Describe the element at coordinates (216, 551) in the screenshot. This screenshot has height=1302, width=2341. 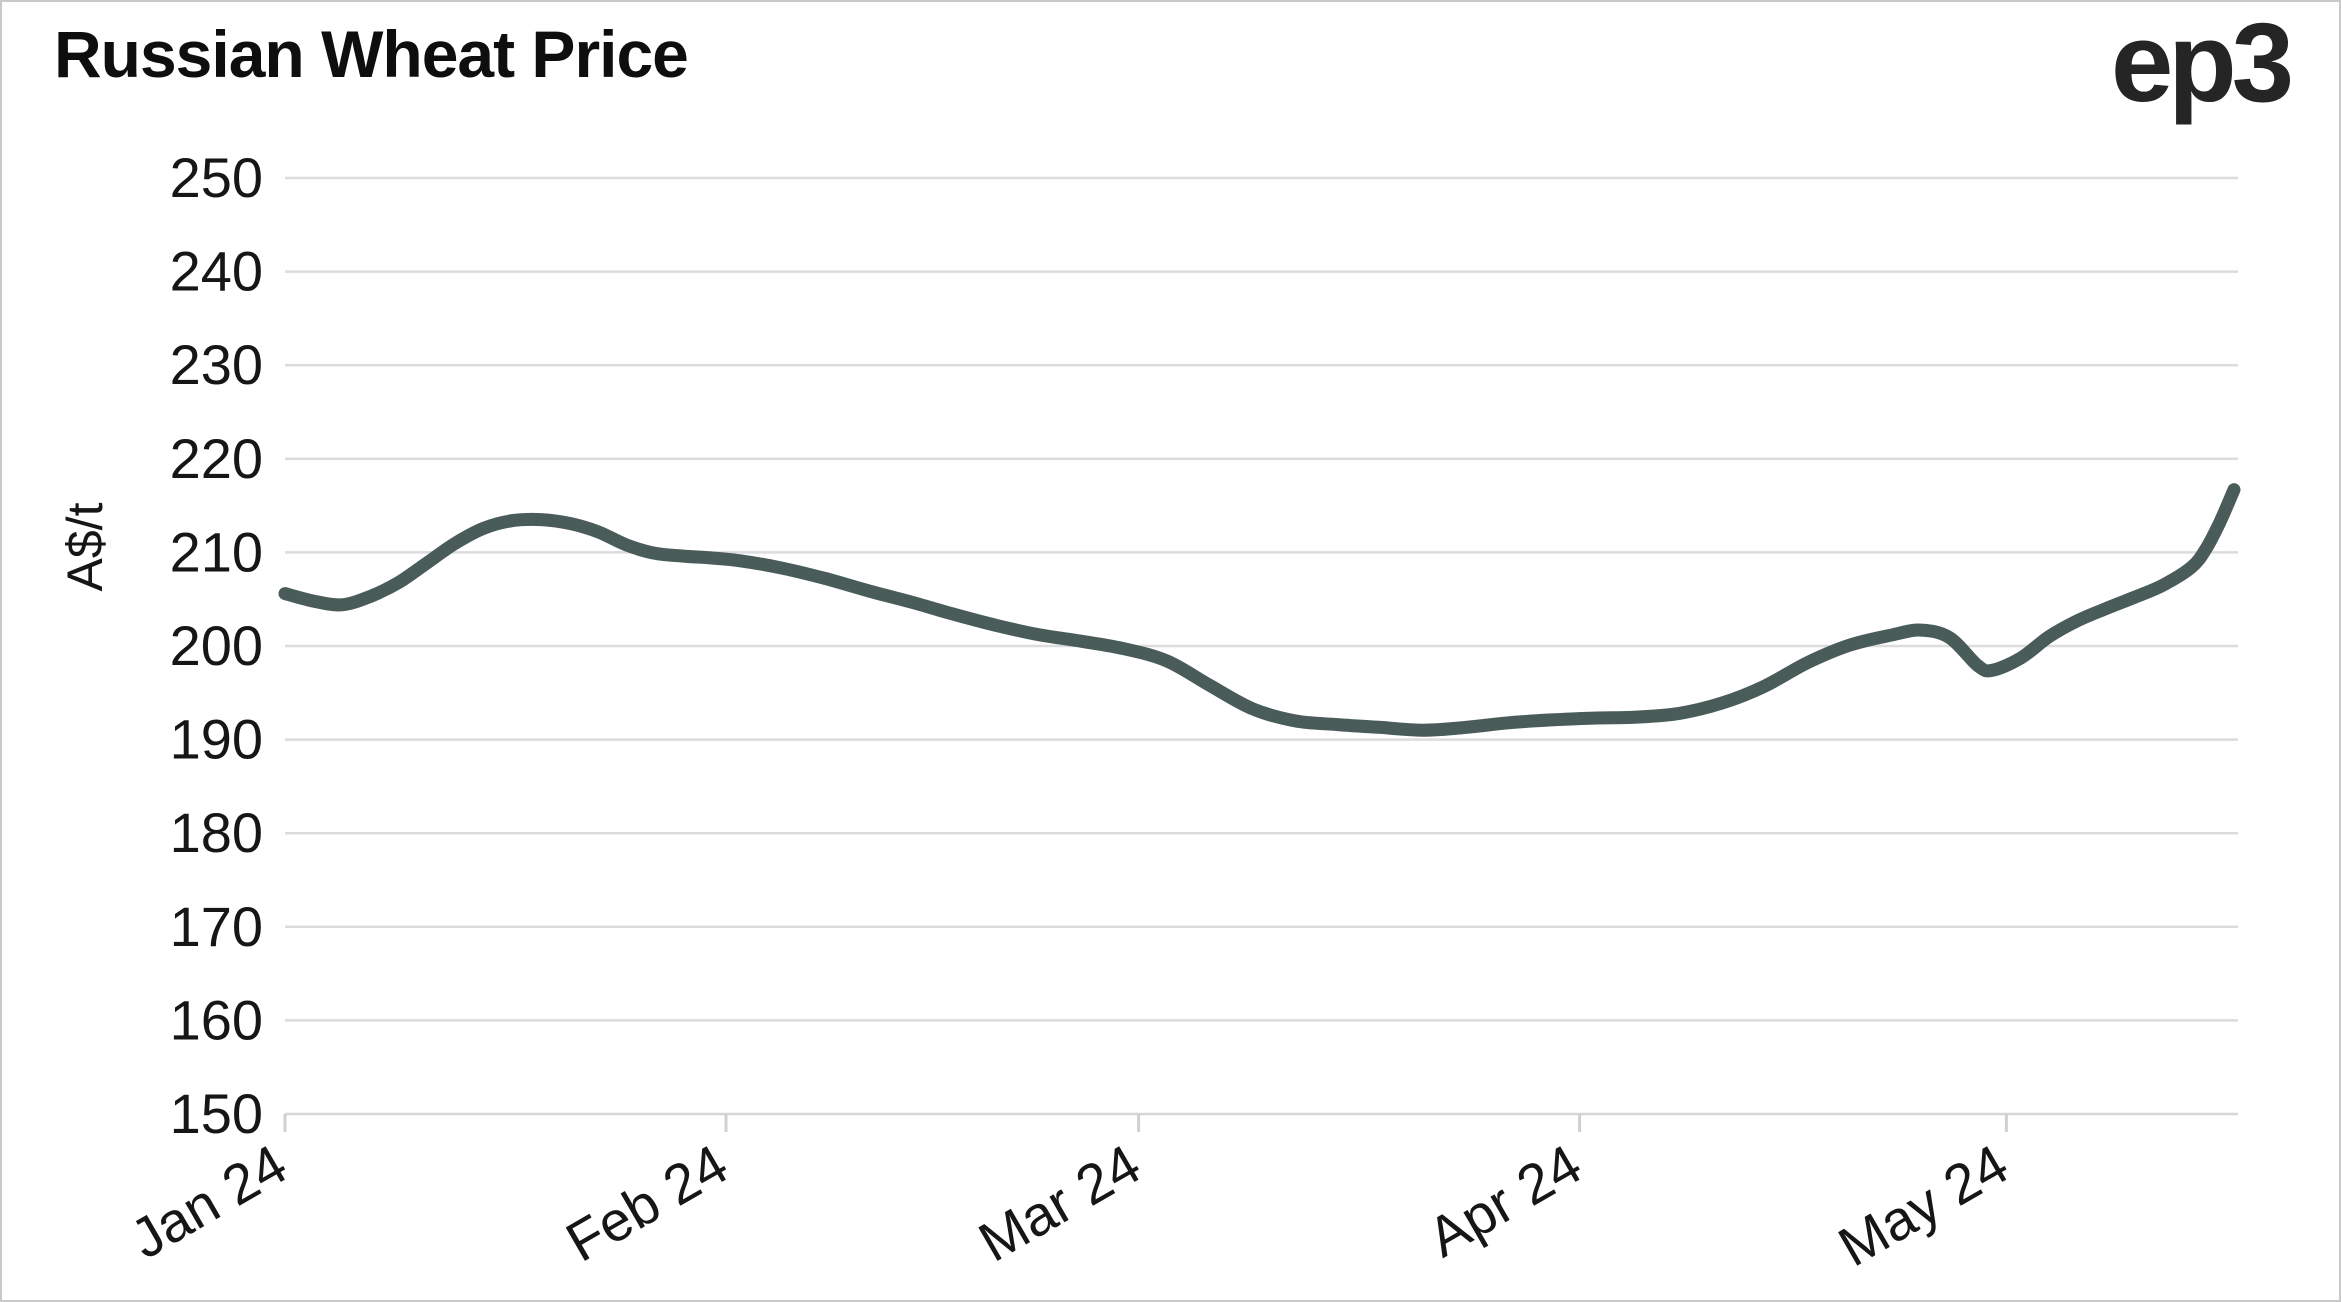
I see `y-tick-label: 210` at that location.